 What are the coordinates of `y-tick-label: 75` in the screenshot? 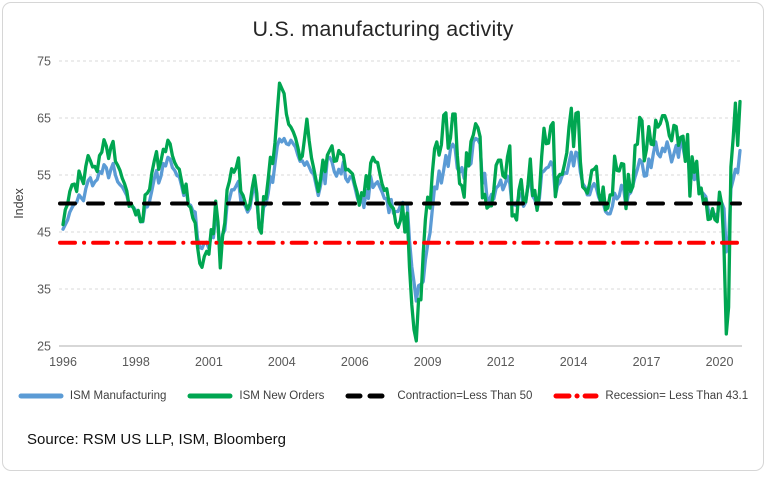 It's located at (44, 62).